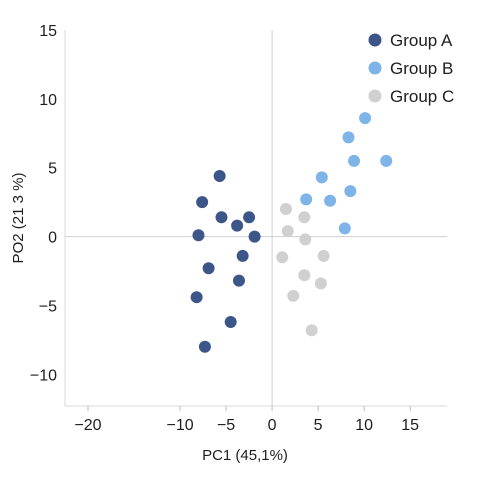 The width and height of the screenshot is (480, 480). Describe the element at coordinates (272, 425) in the screenshot. I see `x-tick-label: 0` at that location.